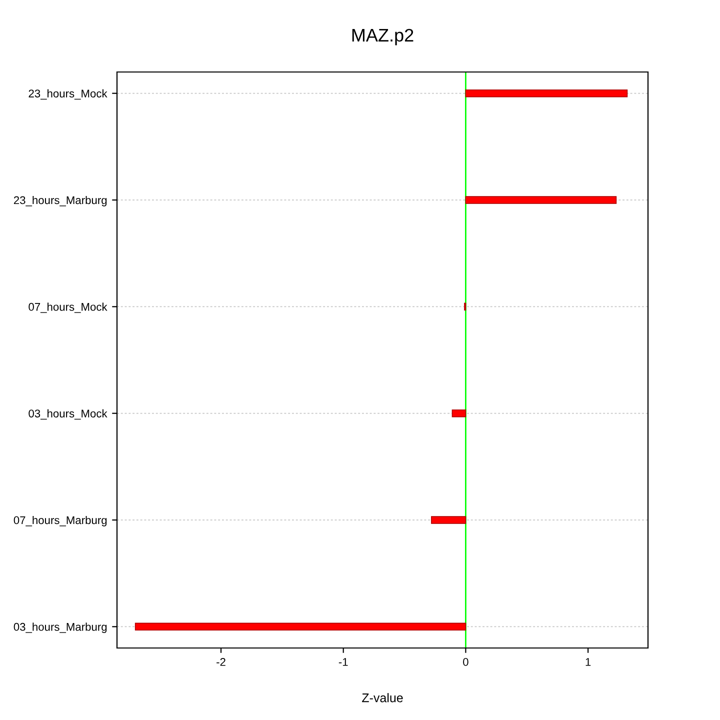 This screenshot has width=720, height=720. What do you see at coordinates (588, 662) in the screenshot?
I see `x-tick-label: 1` at bounding box center [588, 662].